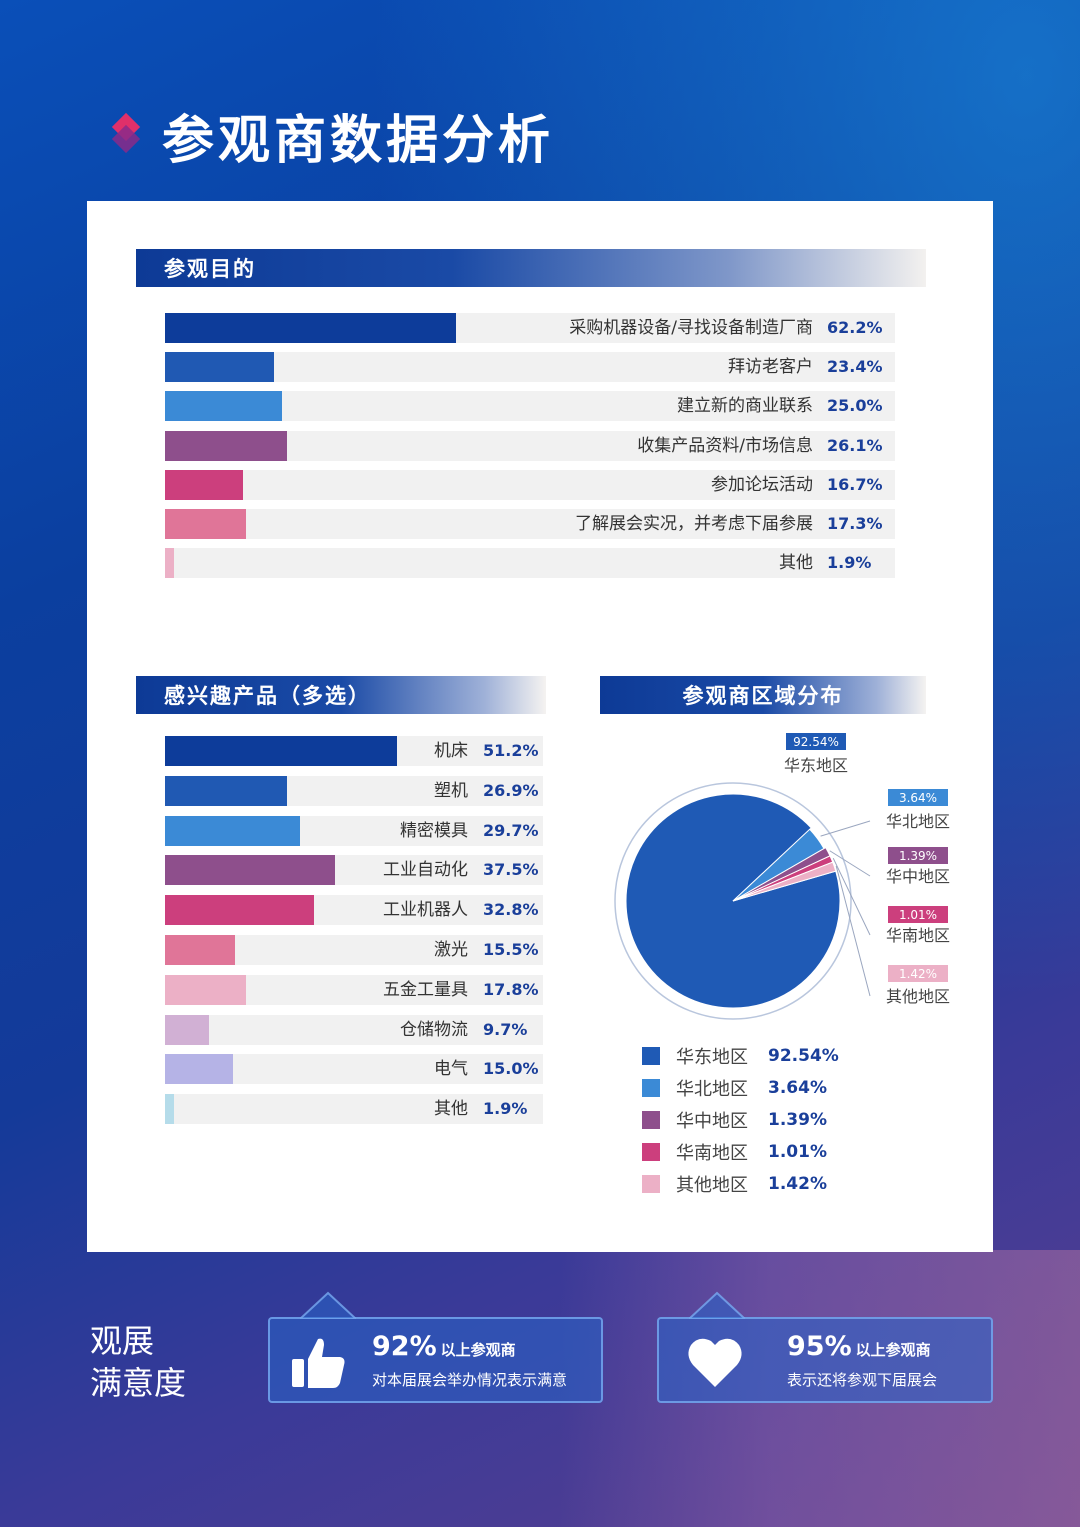 The height and width of the screenshot is (1527, 1080). I want to click on bar-category-label: 电气, so click(451, 1069).